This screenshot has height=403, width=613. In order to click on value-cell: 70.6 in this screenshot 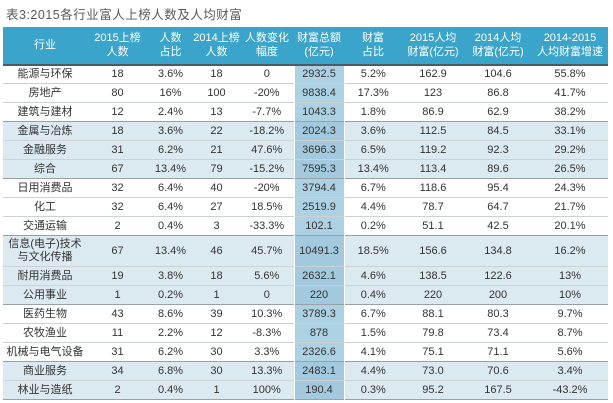, I will do `click(498, 371)`.